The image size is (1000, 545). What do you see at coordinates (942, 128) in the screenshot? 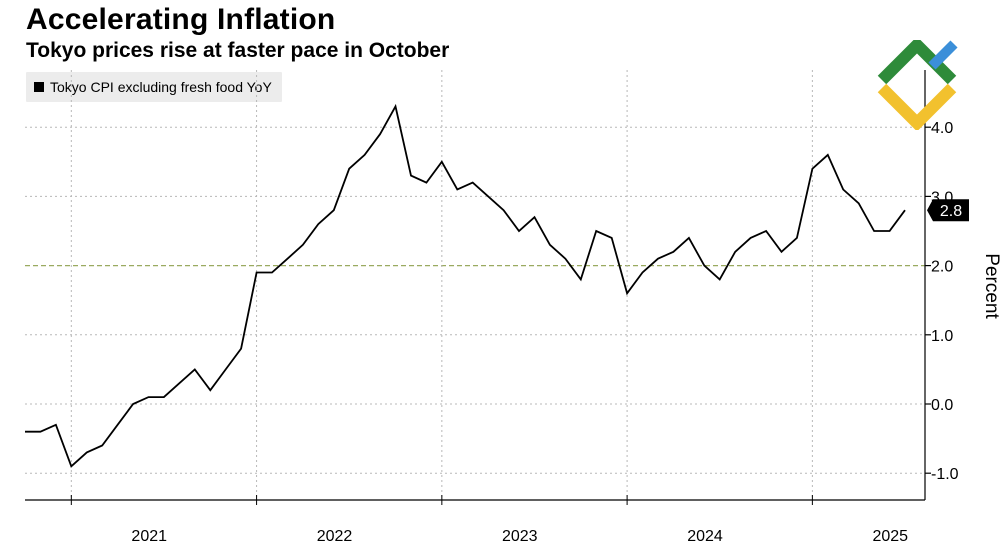
I see `y-tick-label: 4.0` at bounding box center [942, 128].